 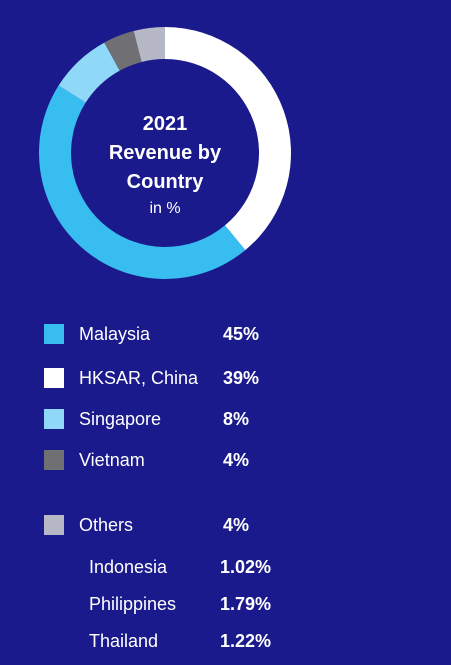 I want to click on donut-slice-vietnam, so click(x=123, y=50).